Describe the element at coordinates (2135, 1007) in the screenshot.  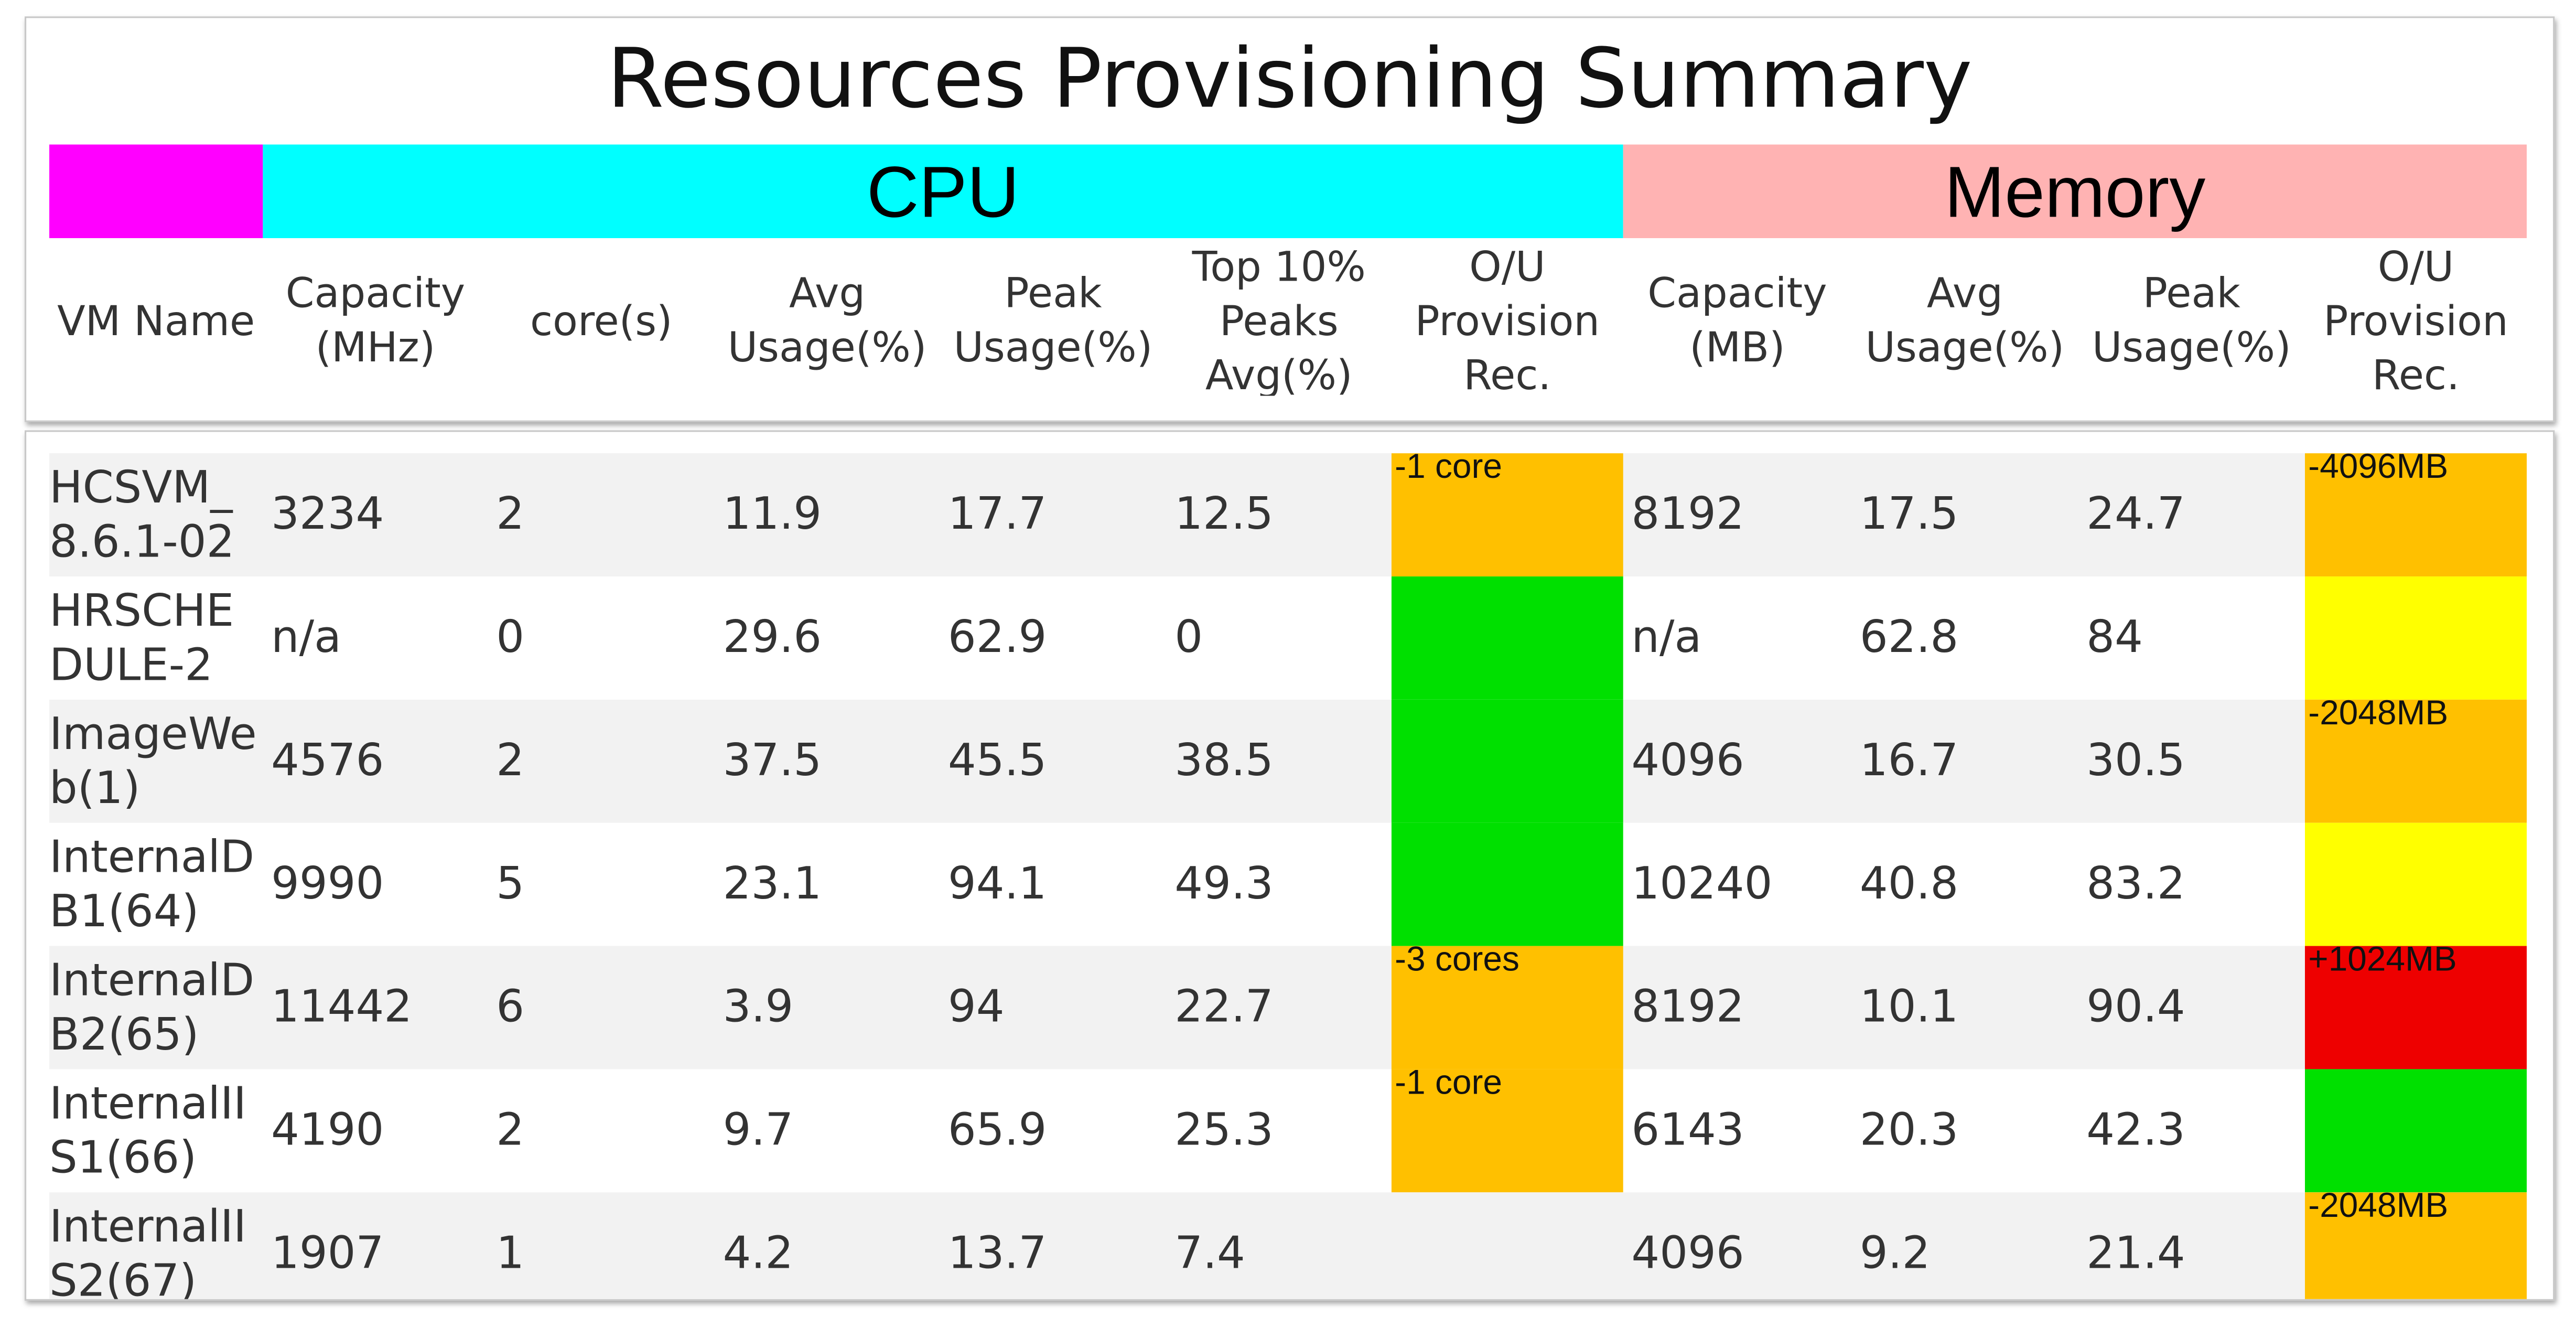
I see `table-cell: 90.4` at that location.